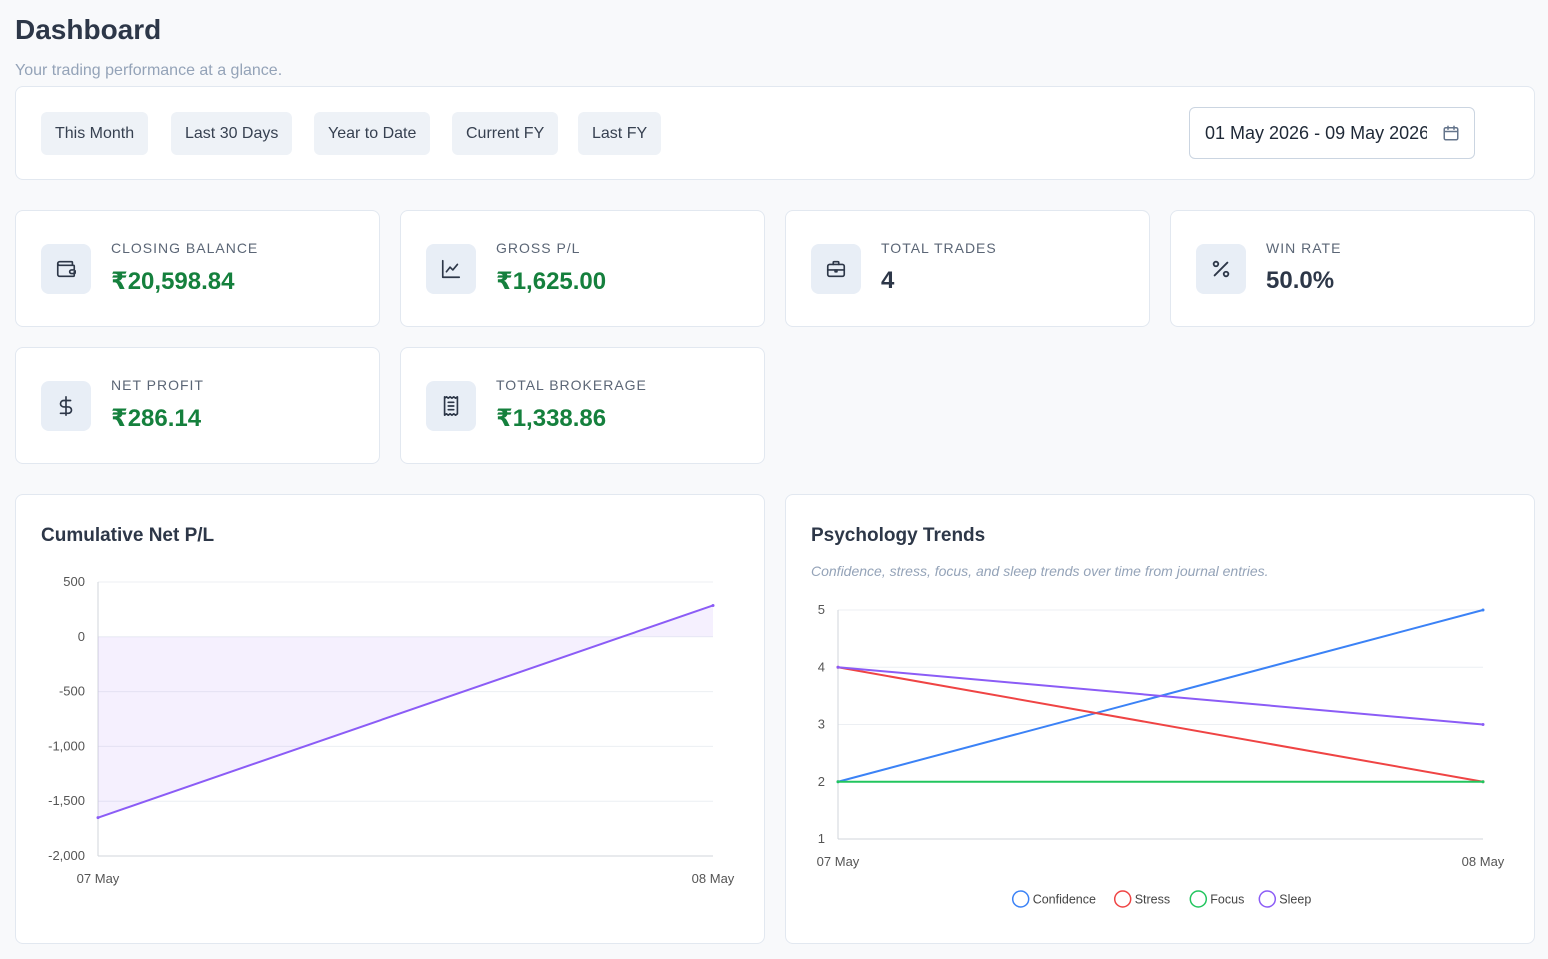 This screenshot has height=959, width=1548. Describe the element at coordinates (81, 636) in the screenshot. I see `y-tick-label: 0` at that location.